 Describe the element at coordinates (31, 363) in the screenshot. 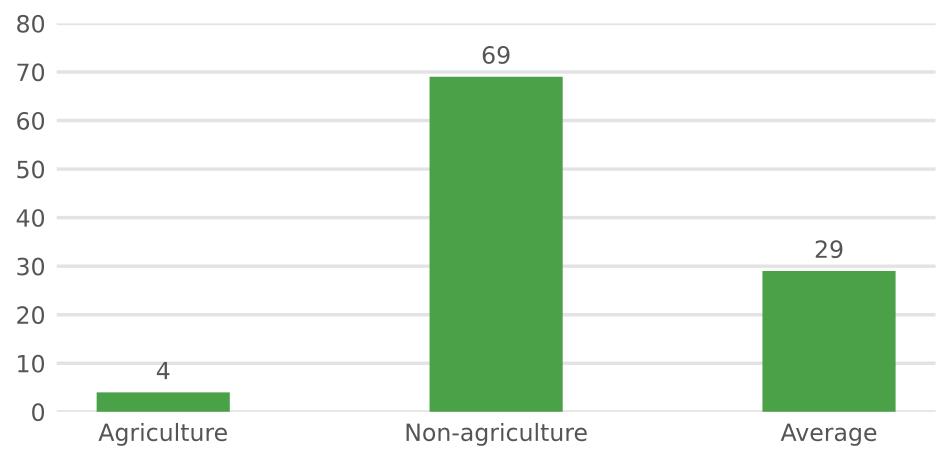

I see `y-tick-label: 10` at that location.